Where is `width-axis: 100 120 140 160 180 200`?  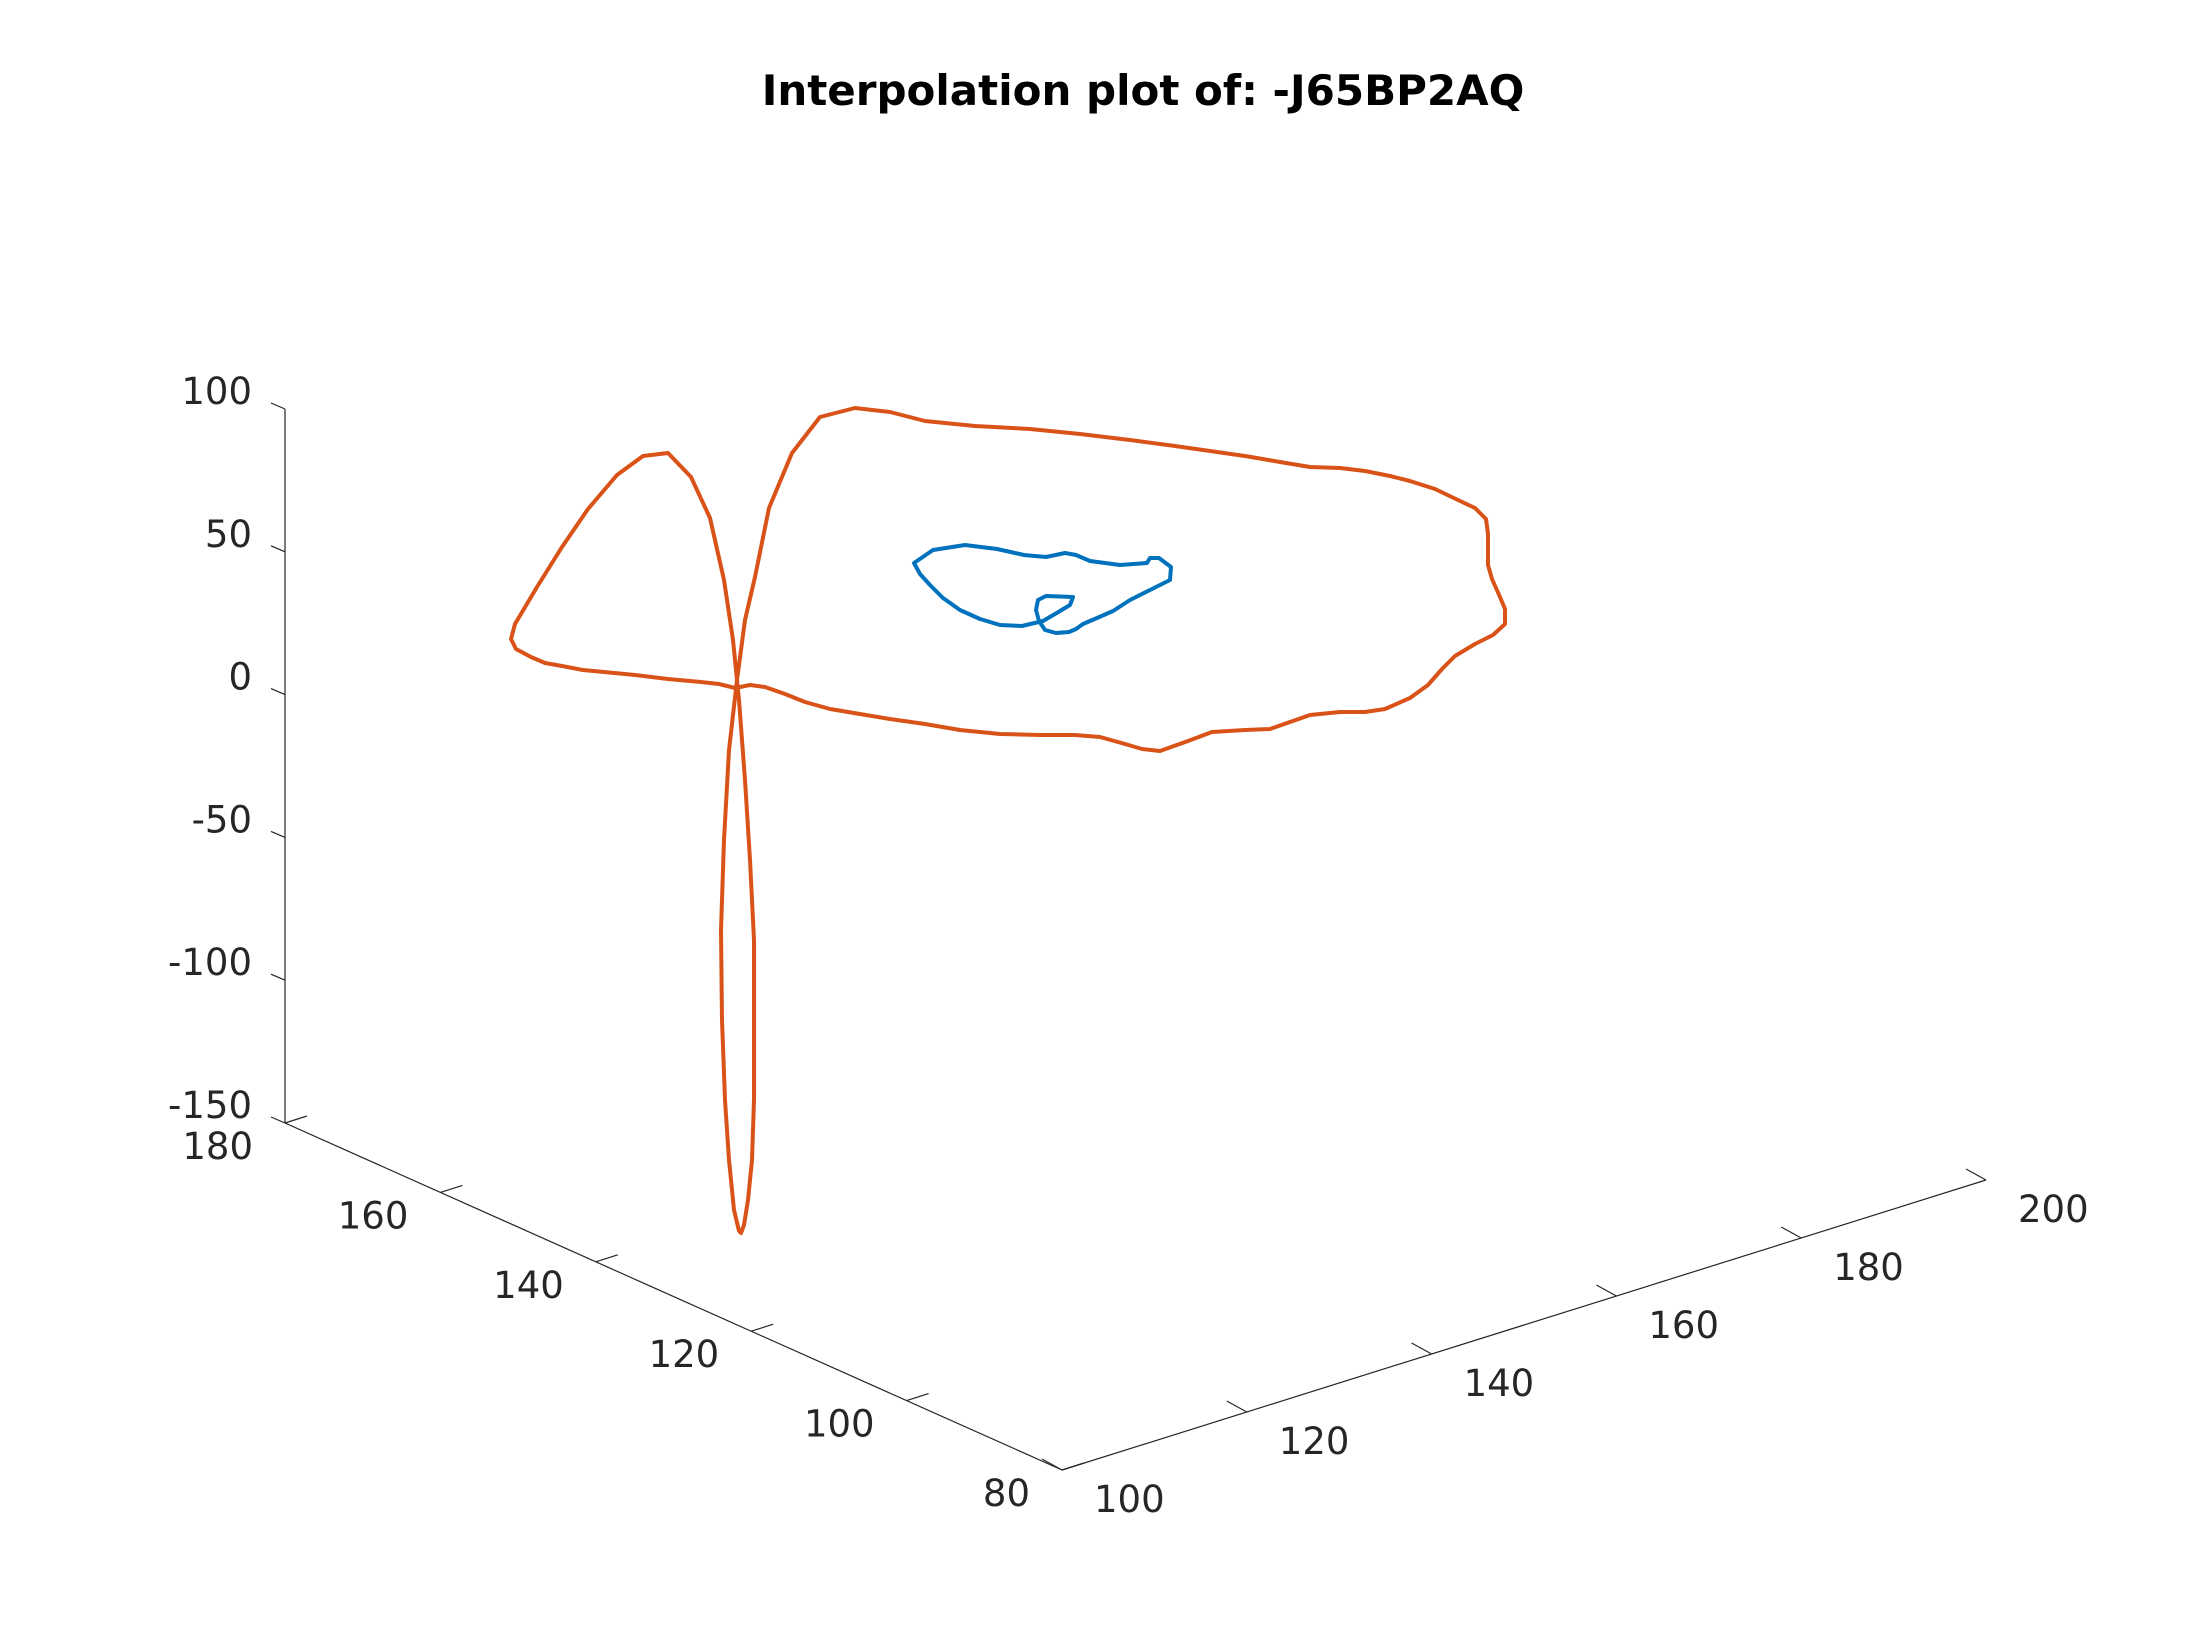
width-axis: 100 120 140 160 180 200 is located at coordinates (1565, 1344).